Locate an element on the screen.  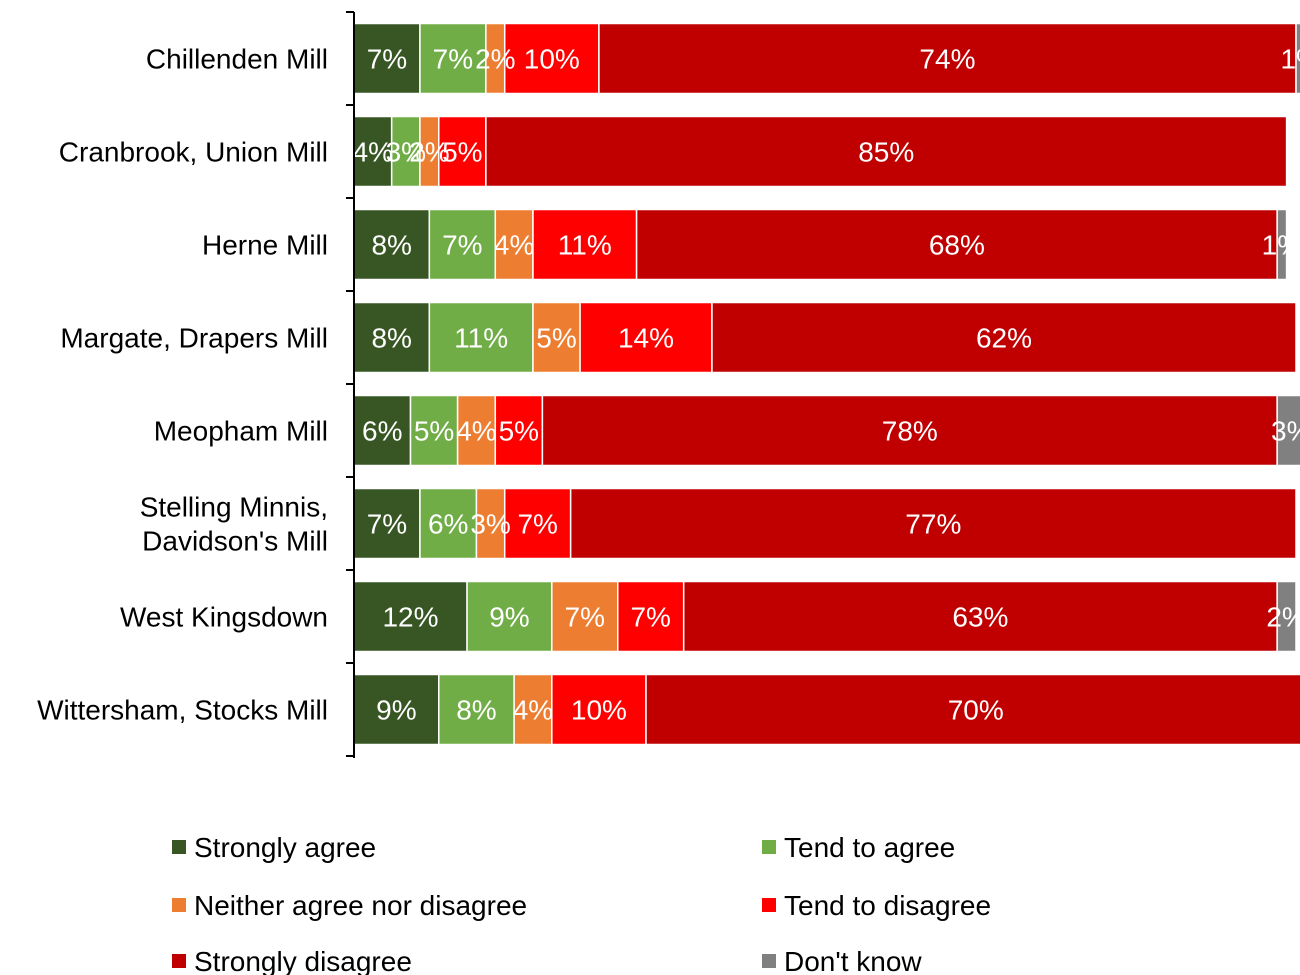
data-label: 10% is located at coordinates (599, 710).